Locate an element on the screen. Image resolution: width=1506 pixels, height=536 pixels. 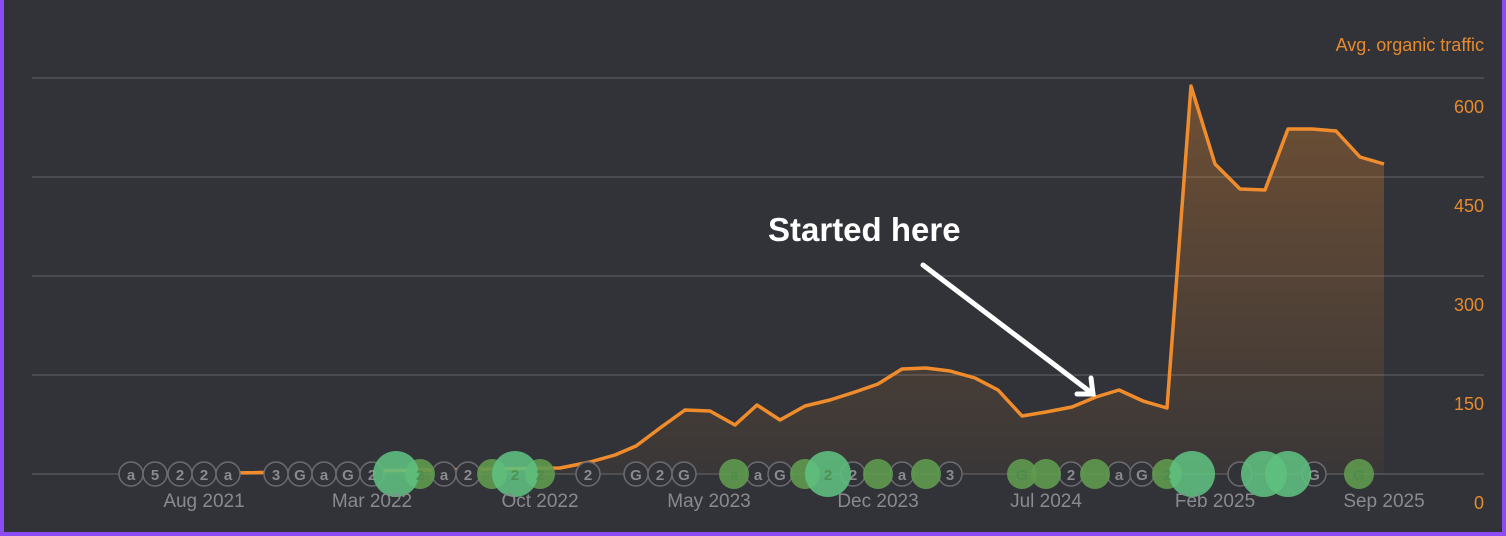
y-tick-150: 150 is located at coordinates (1468, 404).